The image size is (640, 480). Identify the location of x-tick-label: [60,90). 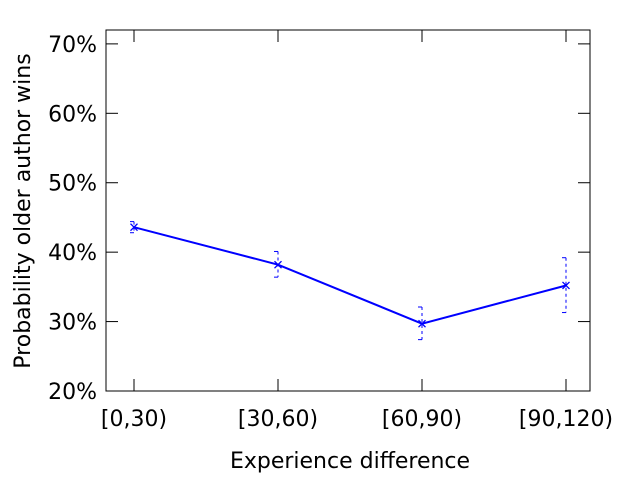
(422, 419).